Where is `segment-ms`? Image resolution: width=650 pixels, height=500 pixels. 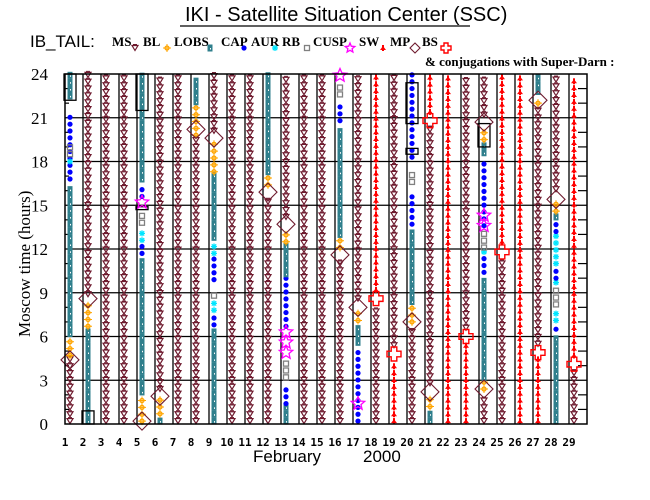
segment-ms is located at coordinates (232, 249).